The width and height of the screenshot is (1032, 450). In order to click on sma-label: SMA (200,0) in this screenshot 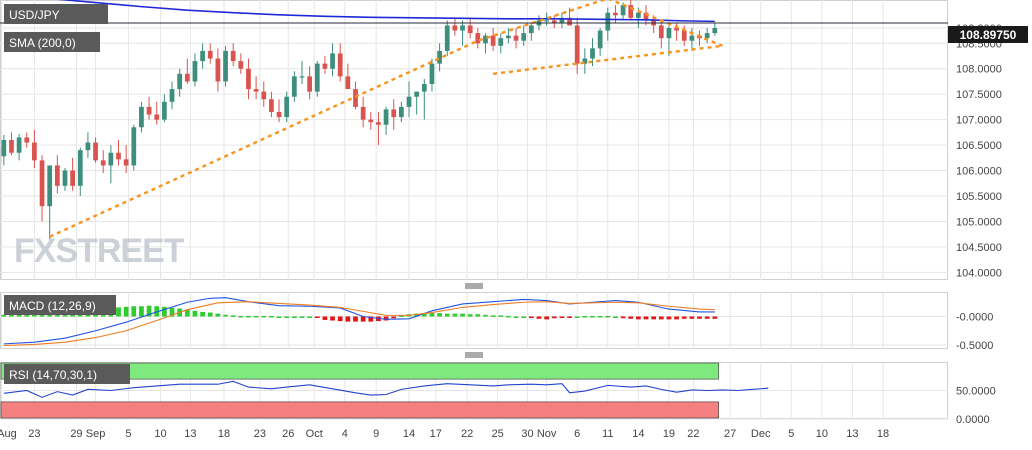, I will do `click(52, 42)`.